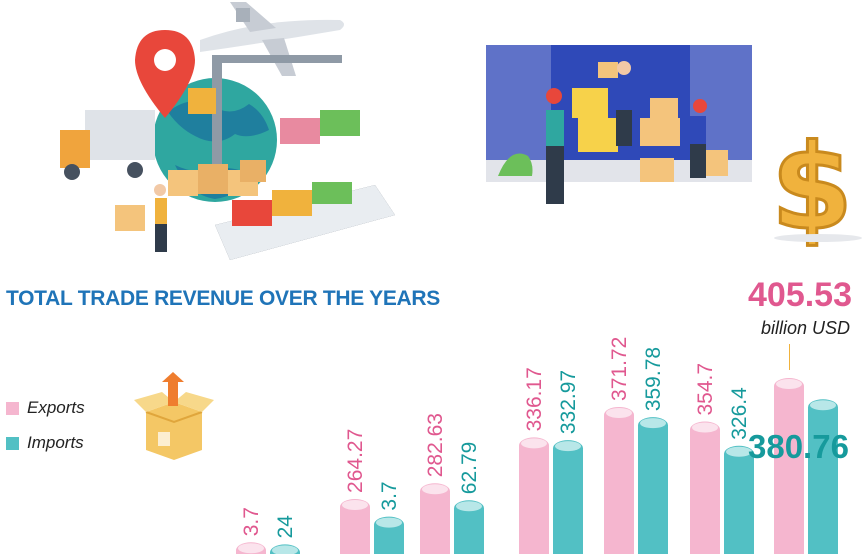  What do you see at coordinates (568, 402) in the screenshot?
I see `label-imports-3: 332.97` at bounding box center [568, 402].